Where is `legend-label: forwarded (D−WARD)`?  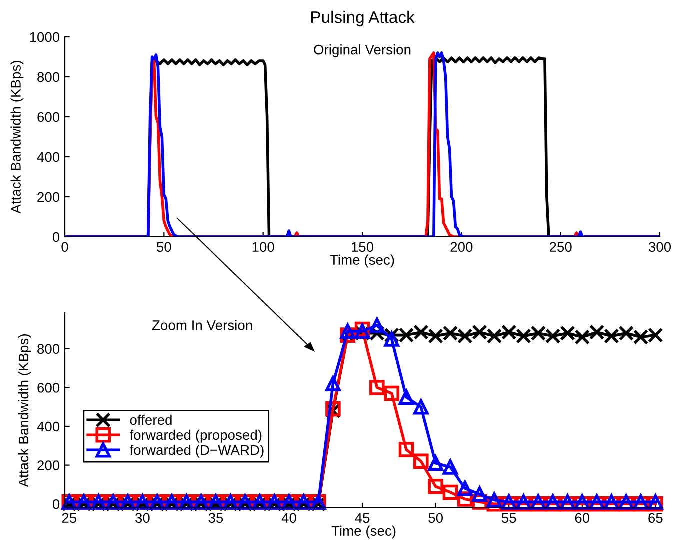 legend-label: forwarded (D−WARD) is located at coordinates (197, 451).